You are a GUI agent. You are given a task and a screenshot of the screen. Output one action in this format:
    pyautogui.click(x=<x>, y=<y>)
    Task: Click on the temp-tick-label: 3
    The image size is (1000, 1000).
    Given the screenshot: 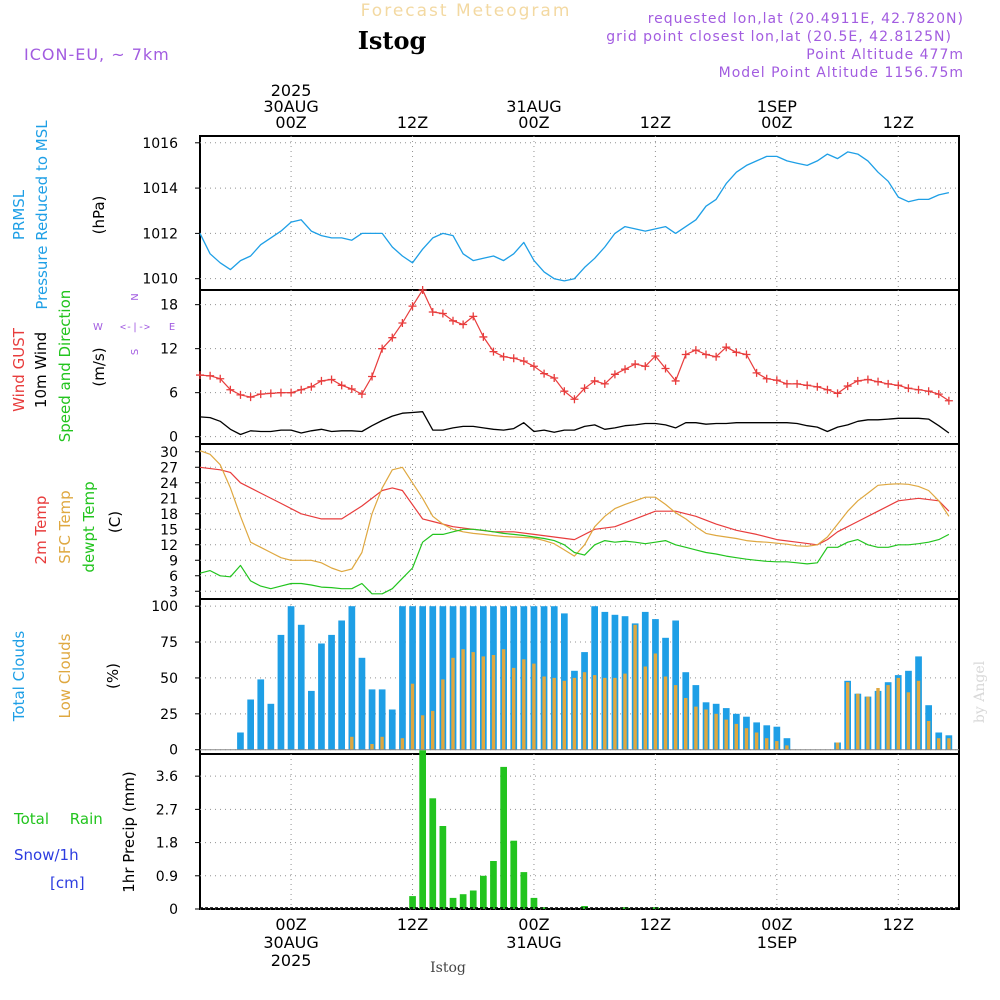 What is the action you would take?
    pyautogui.click(x=173, y=592)
    